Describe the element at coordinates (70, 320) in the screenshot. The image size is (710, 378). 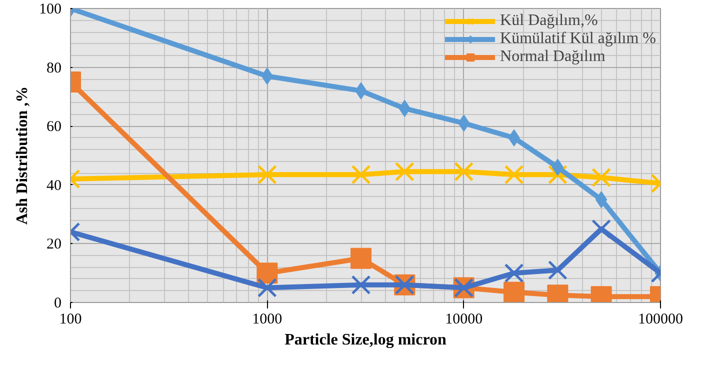
I see `x-tick-label: 100` at that location.